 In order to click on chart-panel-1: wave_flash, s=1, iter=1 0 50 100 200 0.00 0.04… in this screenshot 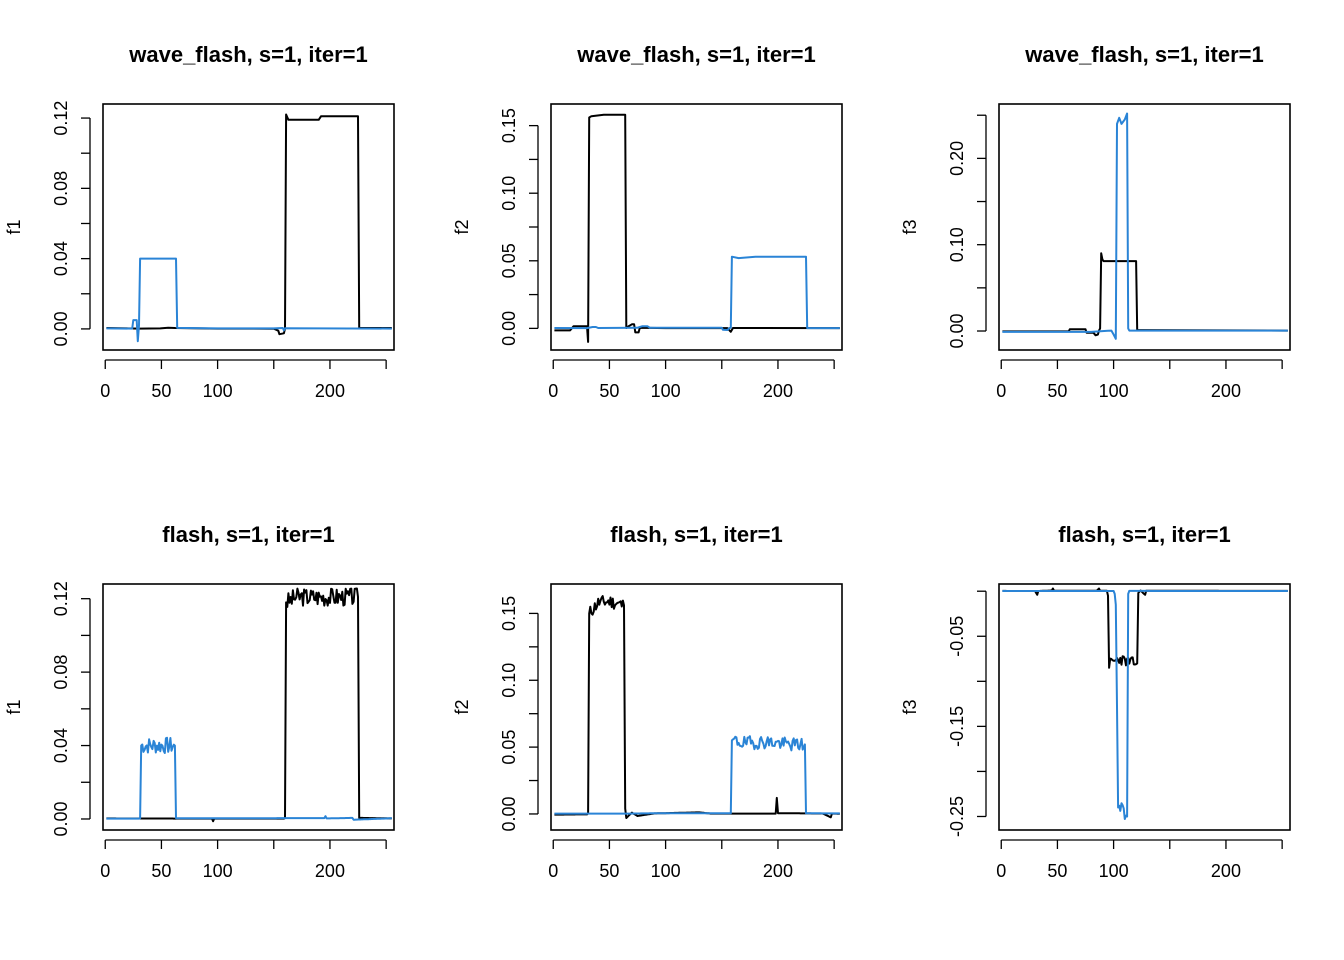, I will do `click(199, 221)`.